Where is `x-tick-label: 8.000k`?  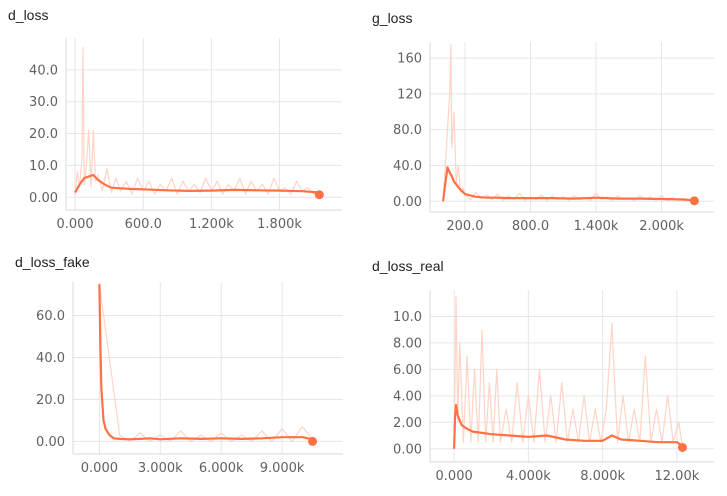 x-tick-label: 8.000k is located at coordinates (602, 476).